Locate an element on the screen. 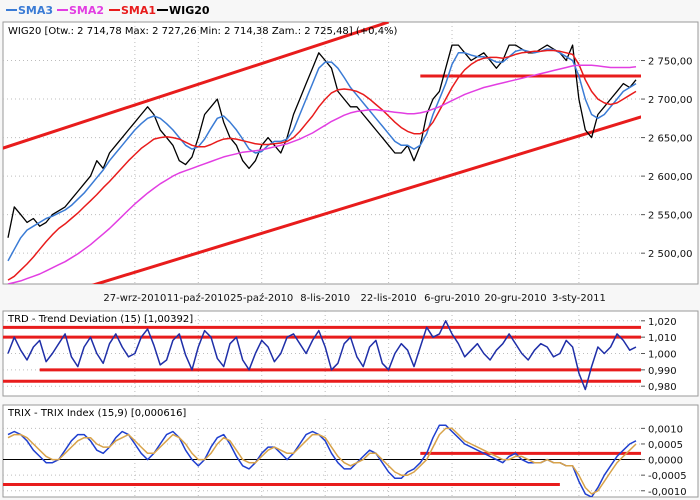  series-signal is located at coordinates (322, 461).